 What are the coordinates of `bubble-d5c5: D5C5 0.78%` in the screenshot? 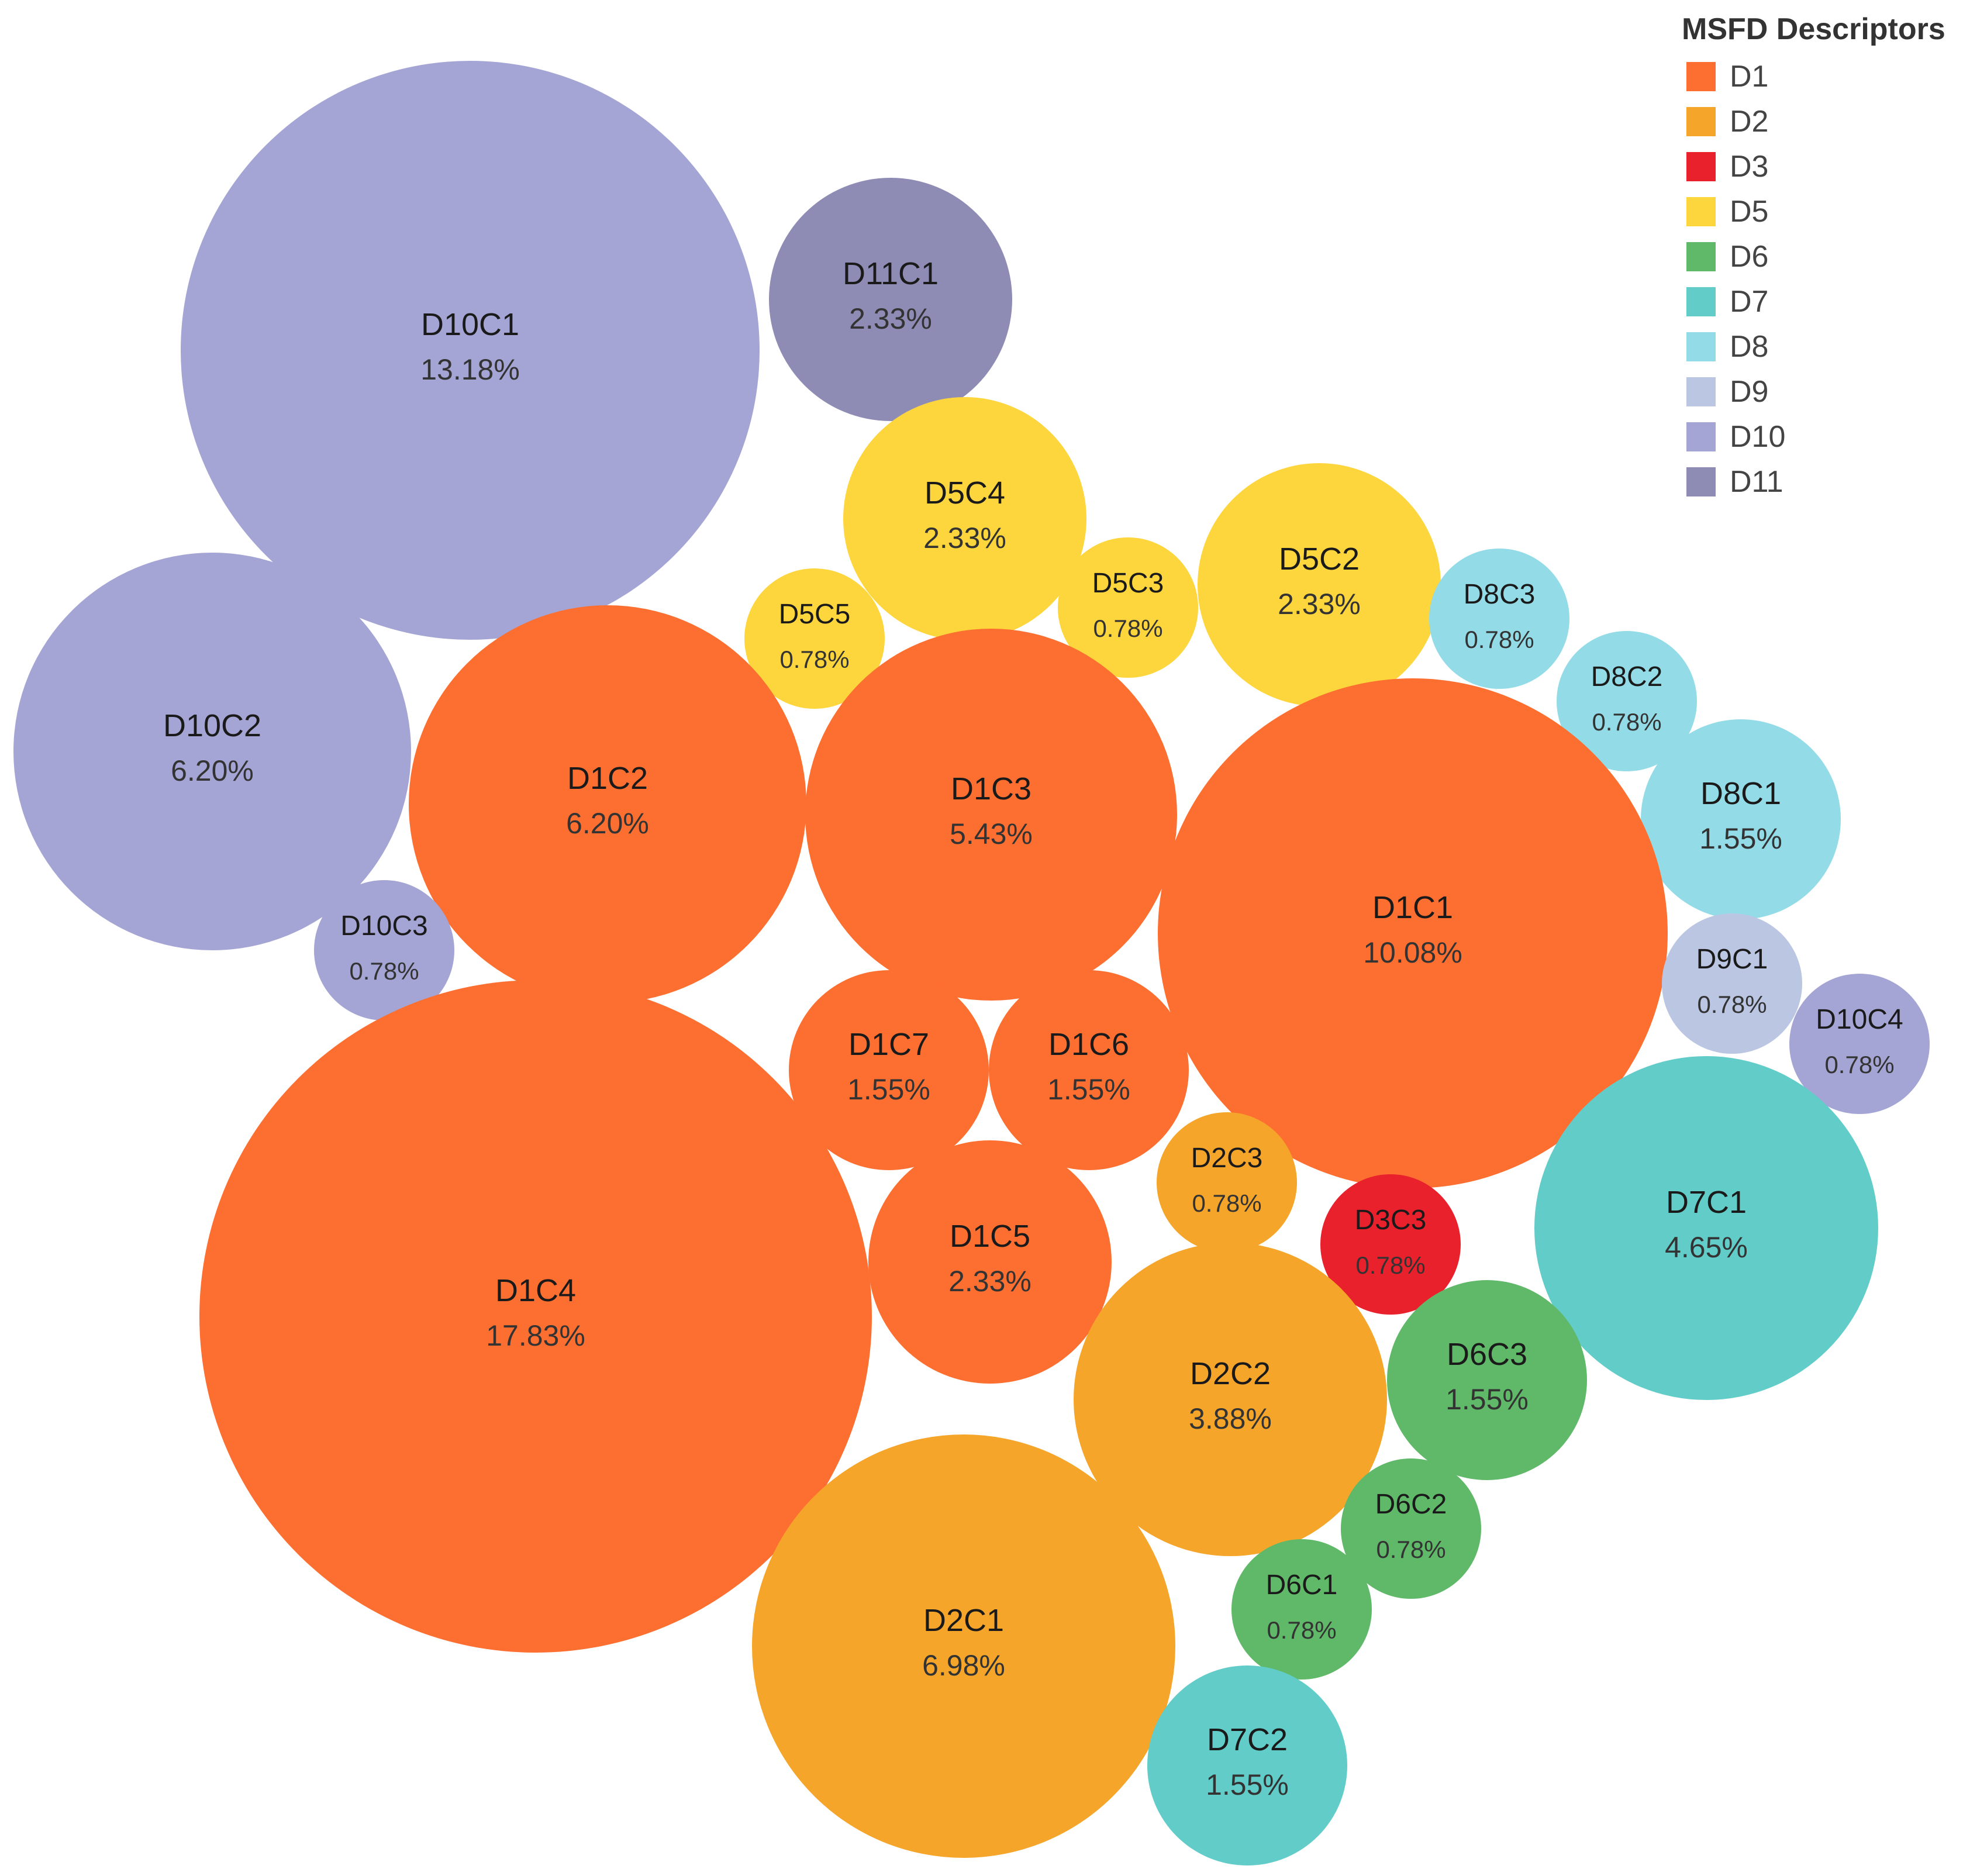 It's located at (814, 639).